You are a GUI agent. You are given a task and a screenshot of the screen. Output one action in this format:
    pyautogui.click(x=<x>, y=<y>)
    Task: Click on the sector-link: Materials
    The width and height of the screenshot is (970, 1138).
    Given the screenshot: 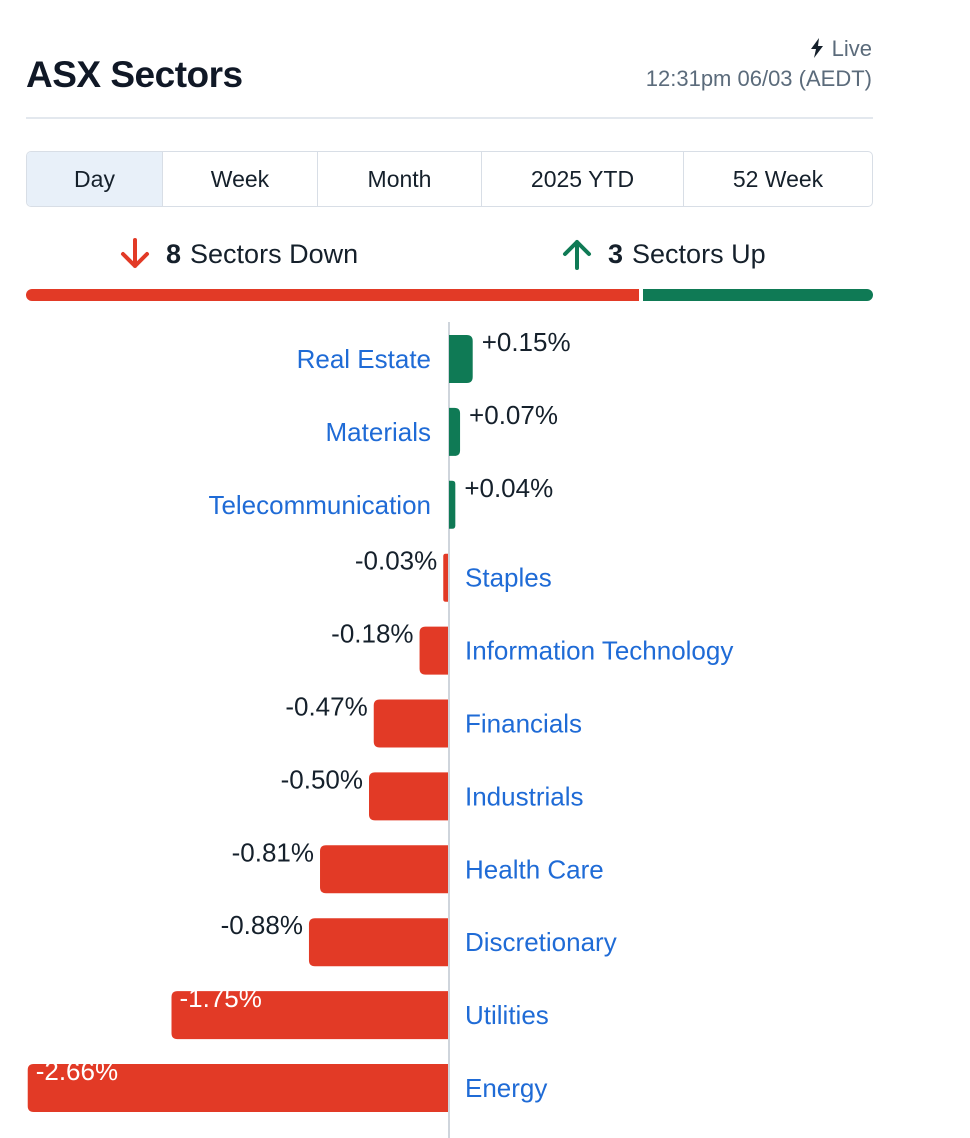 What is the action you would take?
    pyautogui.click(x=378, y=432)
    